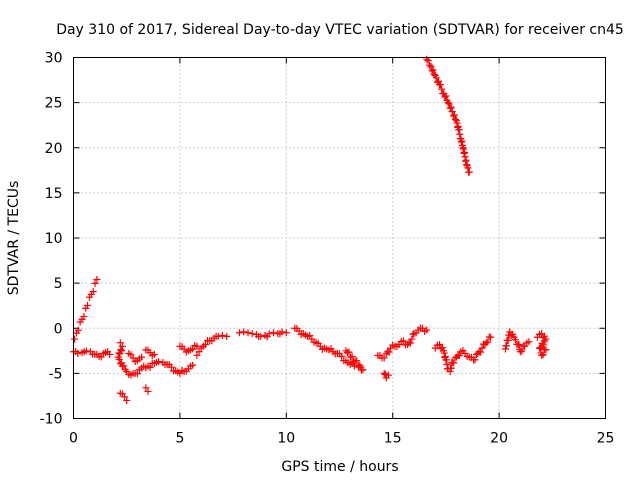 The image size is (640, 480). What do you see at coordinates (606, 439) in the screenshot?
I see `x-tick-label: 25` at bounding box center [606, 439].